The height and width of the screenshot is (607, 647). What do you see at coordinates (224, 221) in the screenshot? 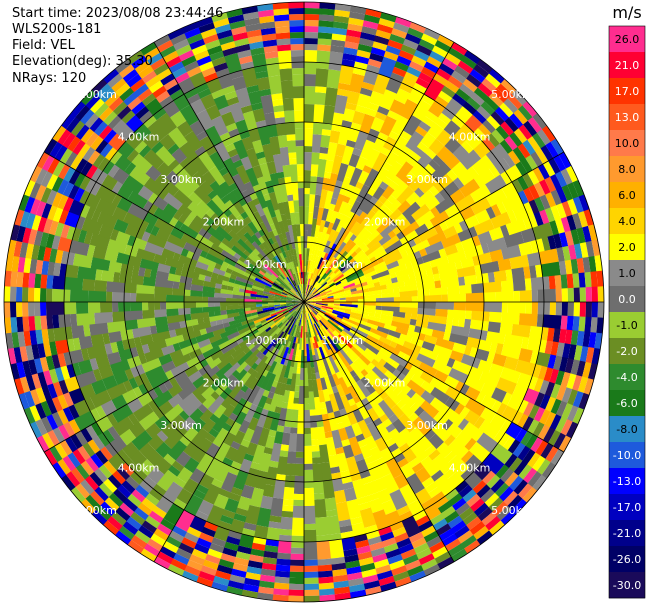
I see `range-label: 2.00km` at bounding box center [224, 221].